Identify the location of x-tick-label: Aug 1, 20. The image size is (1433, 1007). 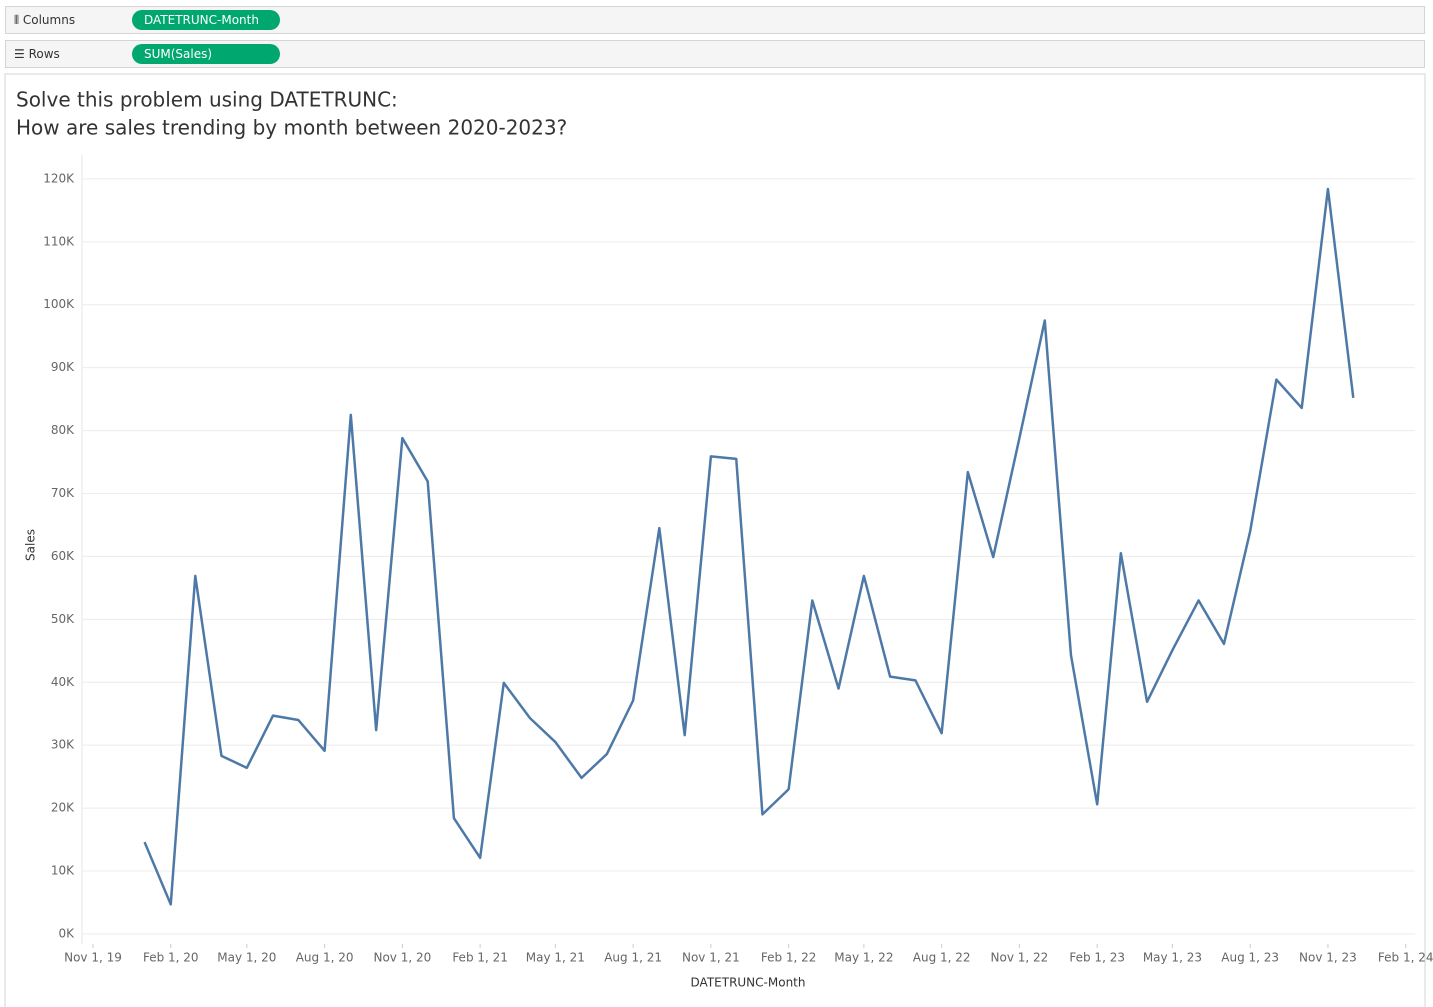
(325, 958).